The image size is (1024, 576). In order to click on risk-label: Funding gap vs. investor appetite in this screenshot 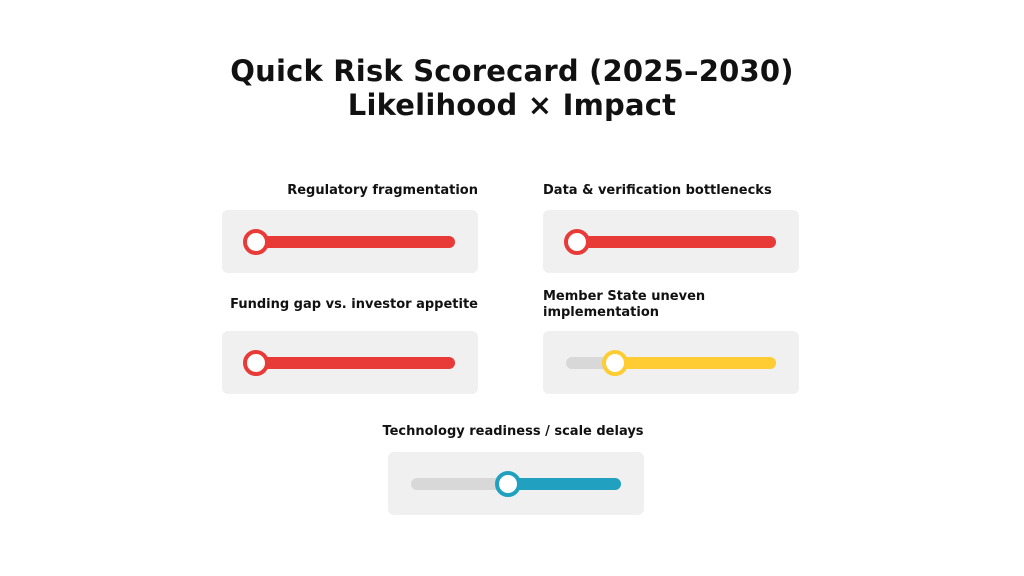, I will do `click(354, 304)`.